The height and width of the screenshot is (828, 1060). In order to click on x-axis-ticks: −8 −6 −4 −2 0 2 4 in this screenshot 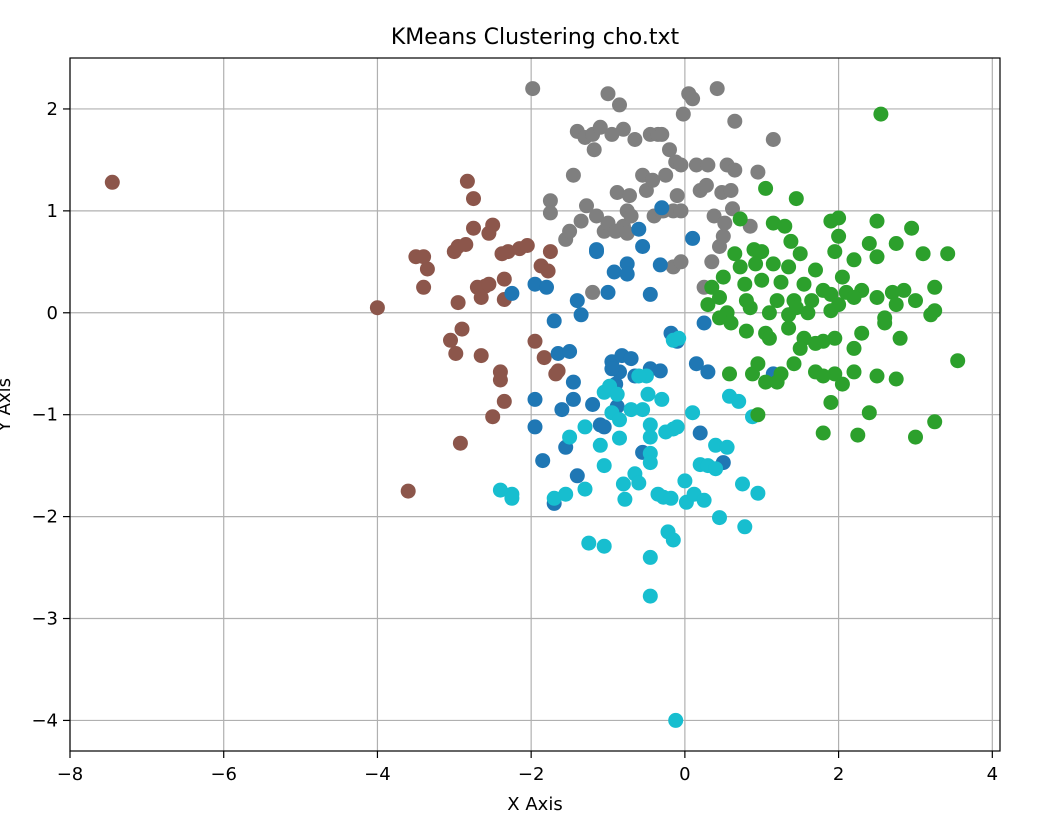, I will do `click(527, 768)`.